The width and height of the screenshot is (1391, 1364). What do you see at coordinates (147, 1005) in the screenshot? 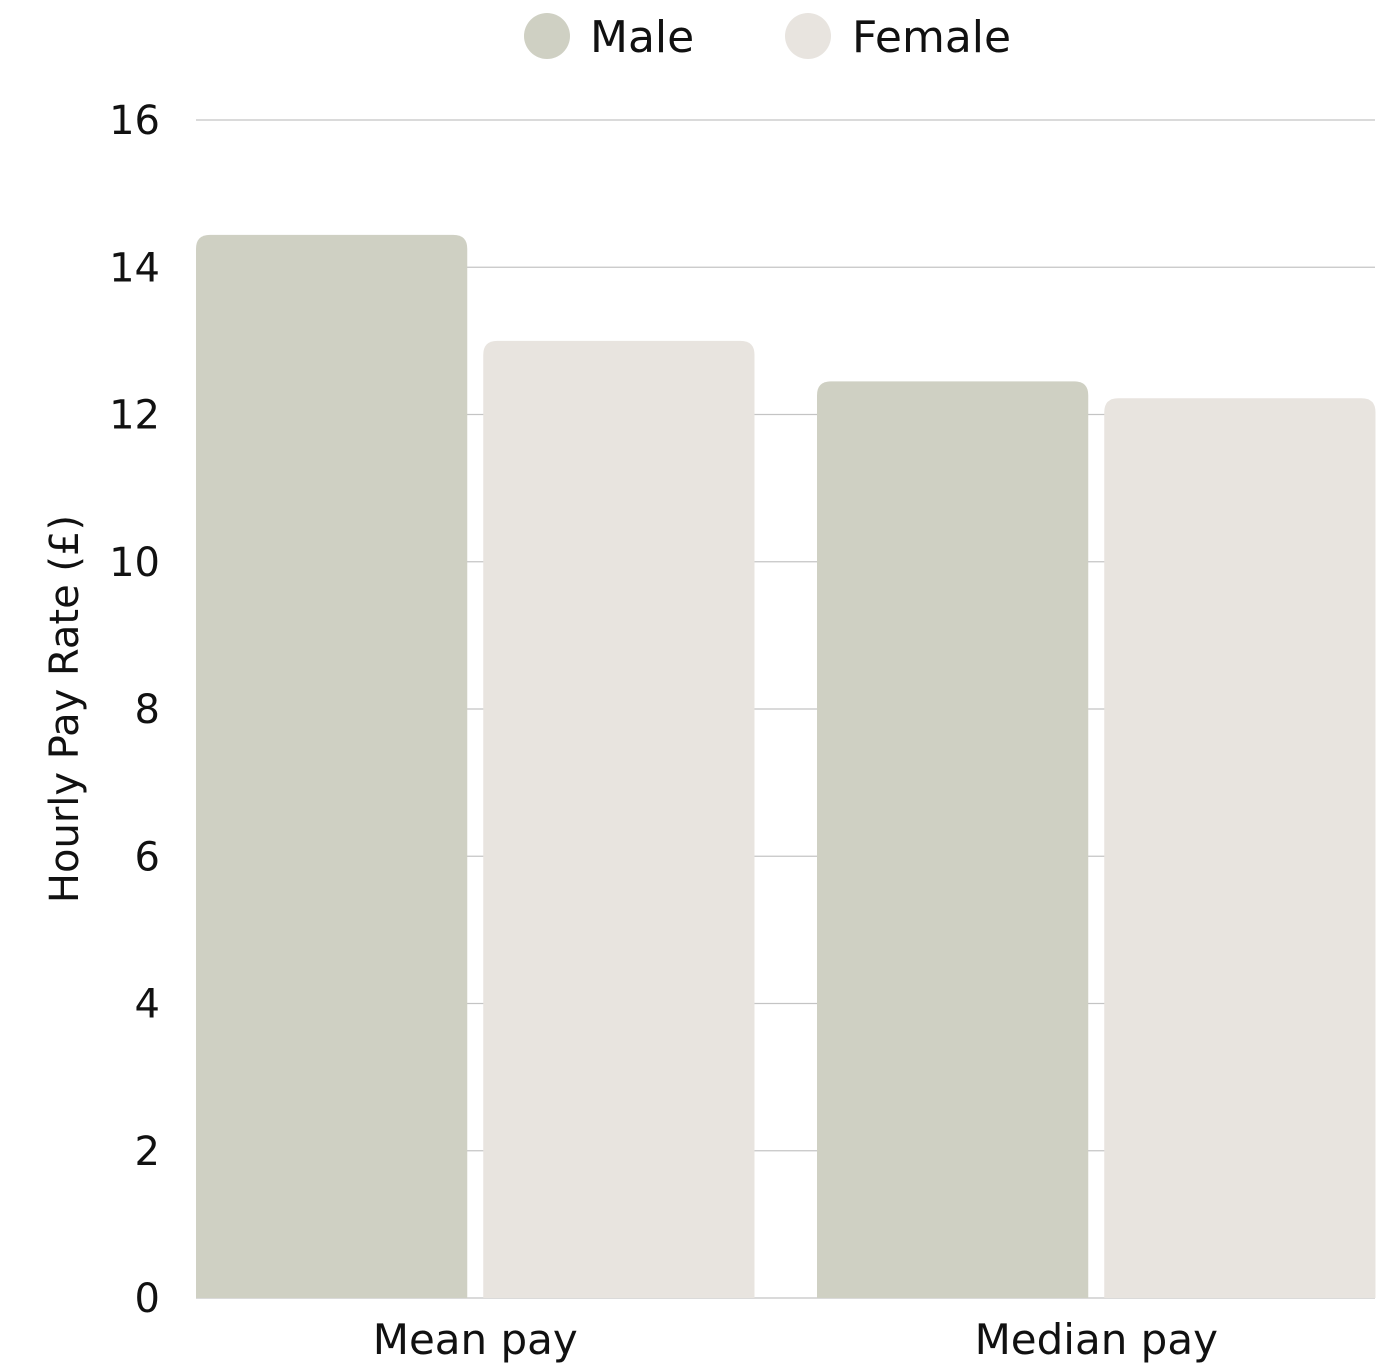
I see `y-tick-label: 4` at bounding box center [147, 1005].